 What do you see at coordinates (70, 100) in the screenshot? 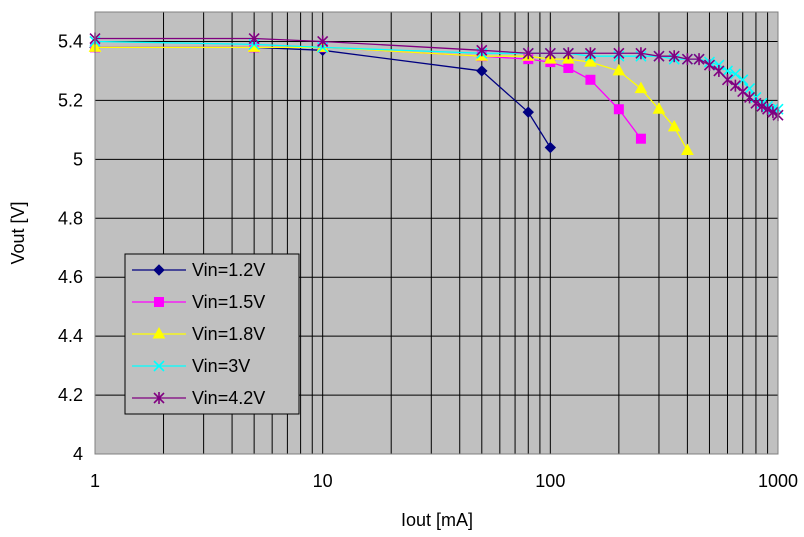
I see `y-tick-label: 5.2` at bounding box center [70, 100].